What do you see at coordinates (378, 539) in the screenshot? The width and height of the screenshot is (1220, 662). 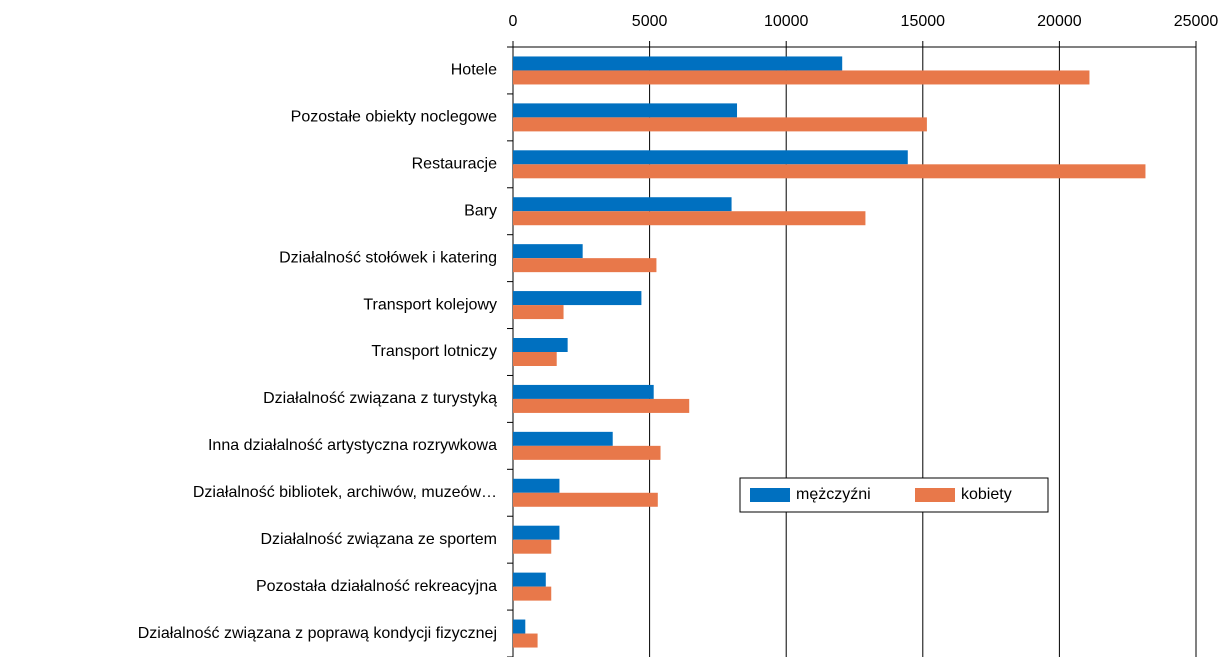 I see `y-tick-label: Działalność związana ze sportem` at bounding box center [378, 539].